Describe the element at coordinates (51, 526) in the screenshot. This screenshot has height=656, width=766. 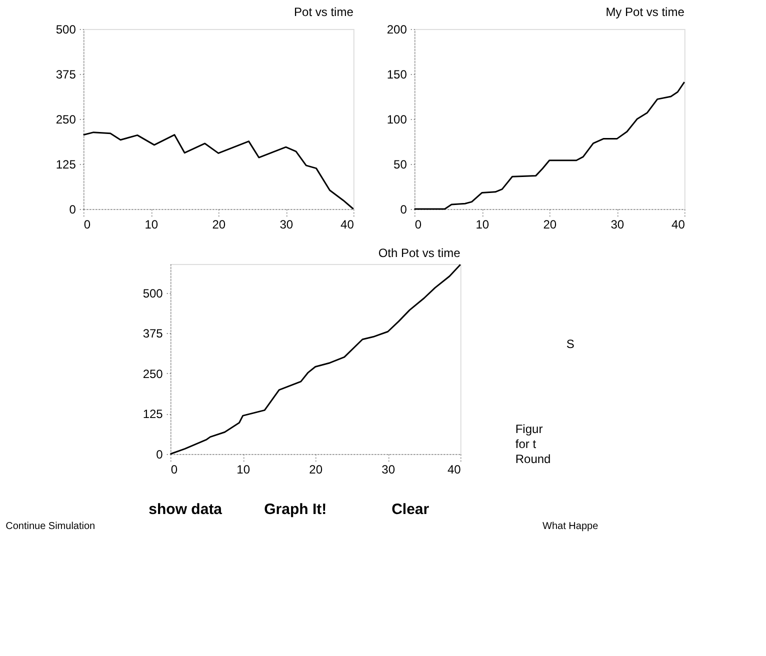
I see `text: Continue Simulation` at that location.